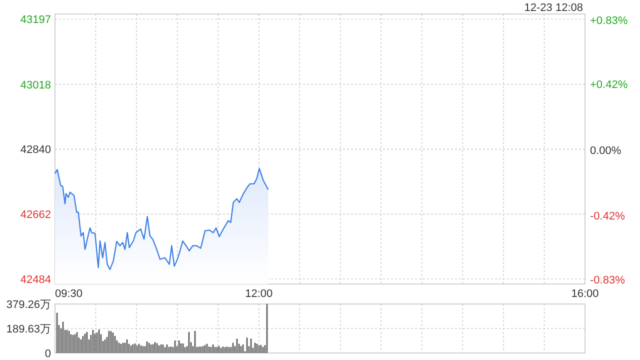 The image size is (640, 360). I want to click on y-tick-label: 379.26万, so click(28, 305).